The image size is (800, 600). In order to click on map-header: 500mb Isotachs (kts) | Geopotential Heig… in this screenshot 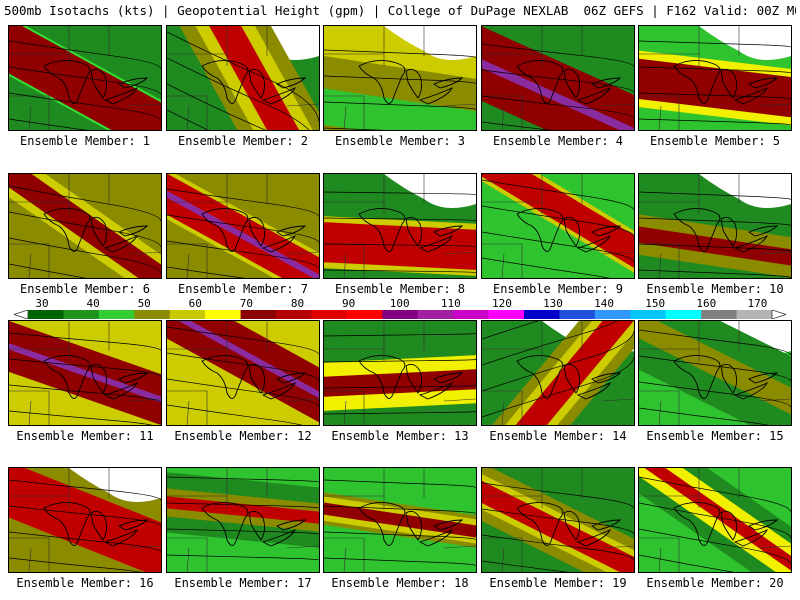, I will do `click(400, 11)`.